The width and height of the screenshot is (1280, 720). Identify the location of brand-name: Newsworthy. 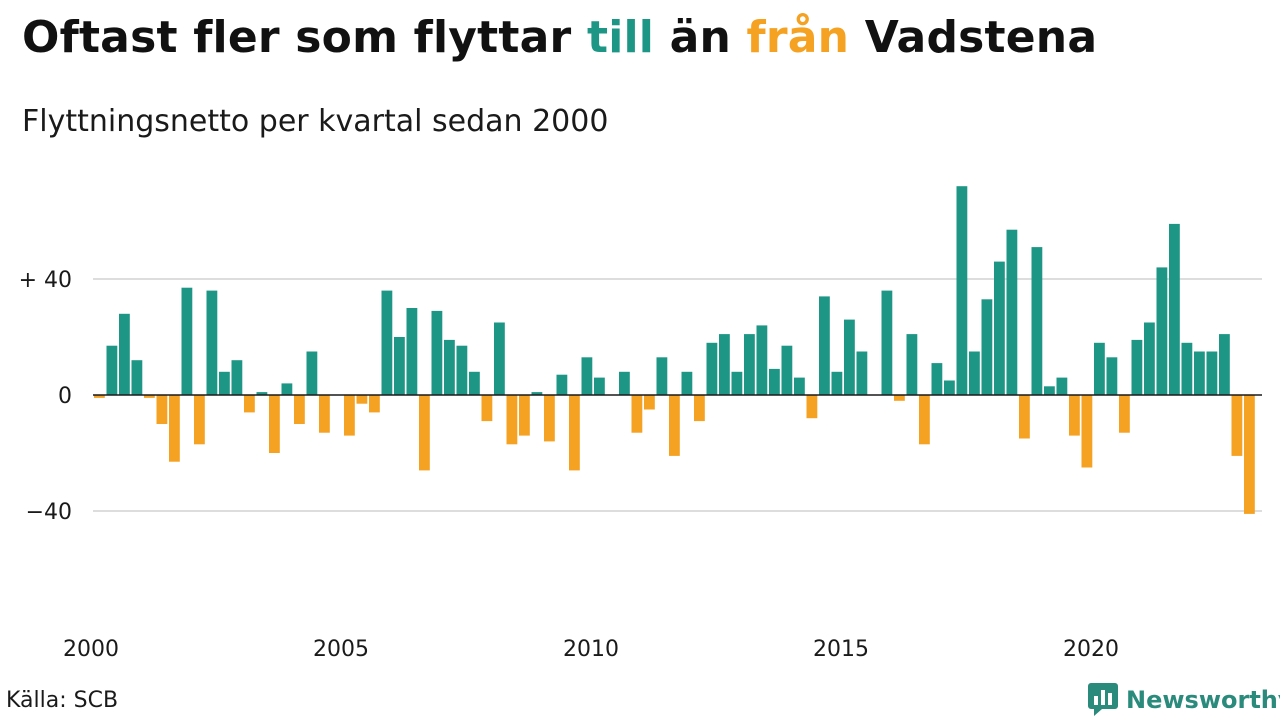
(1203, 700).